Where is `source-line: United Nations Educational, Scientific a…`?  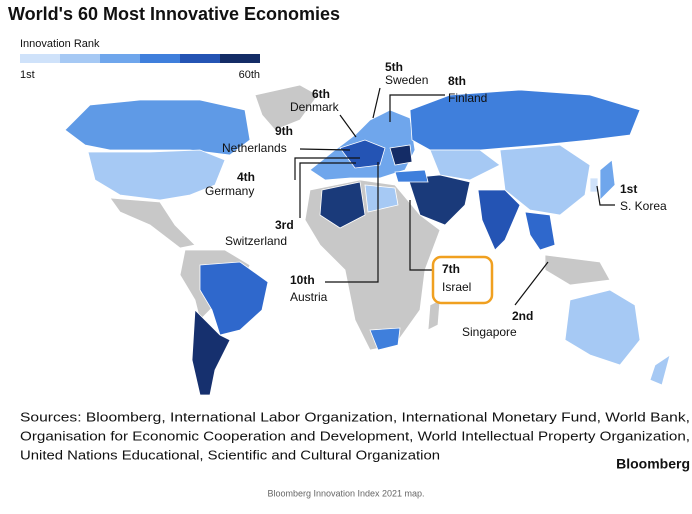
source-line: United Nations Educational, Scientific a… is located at coordinates (230, 454).